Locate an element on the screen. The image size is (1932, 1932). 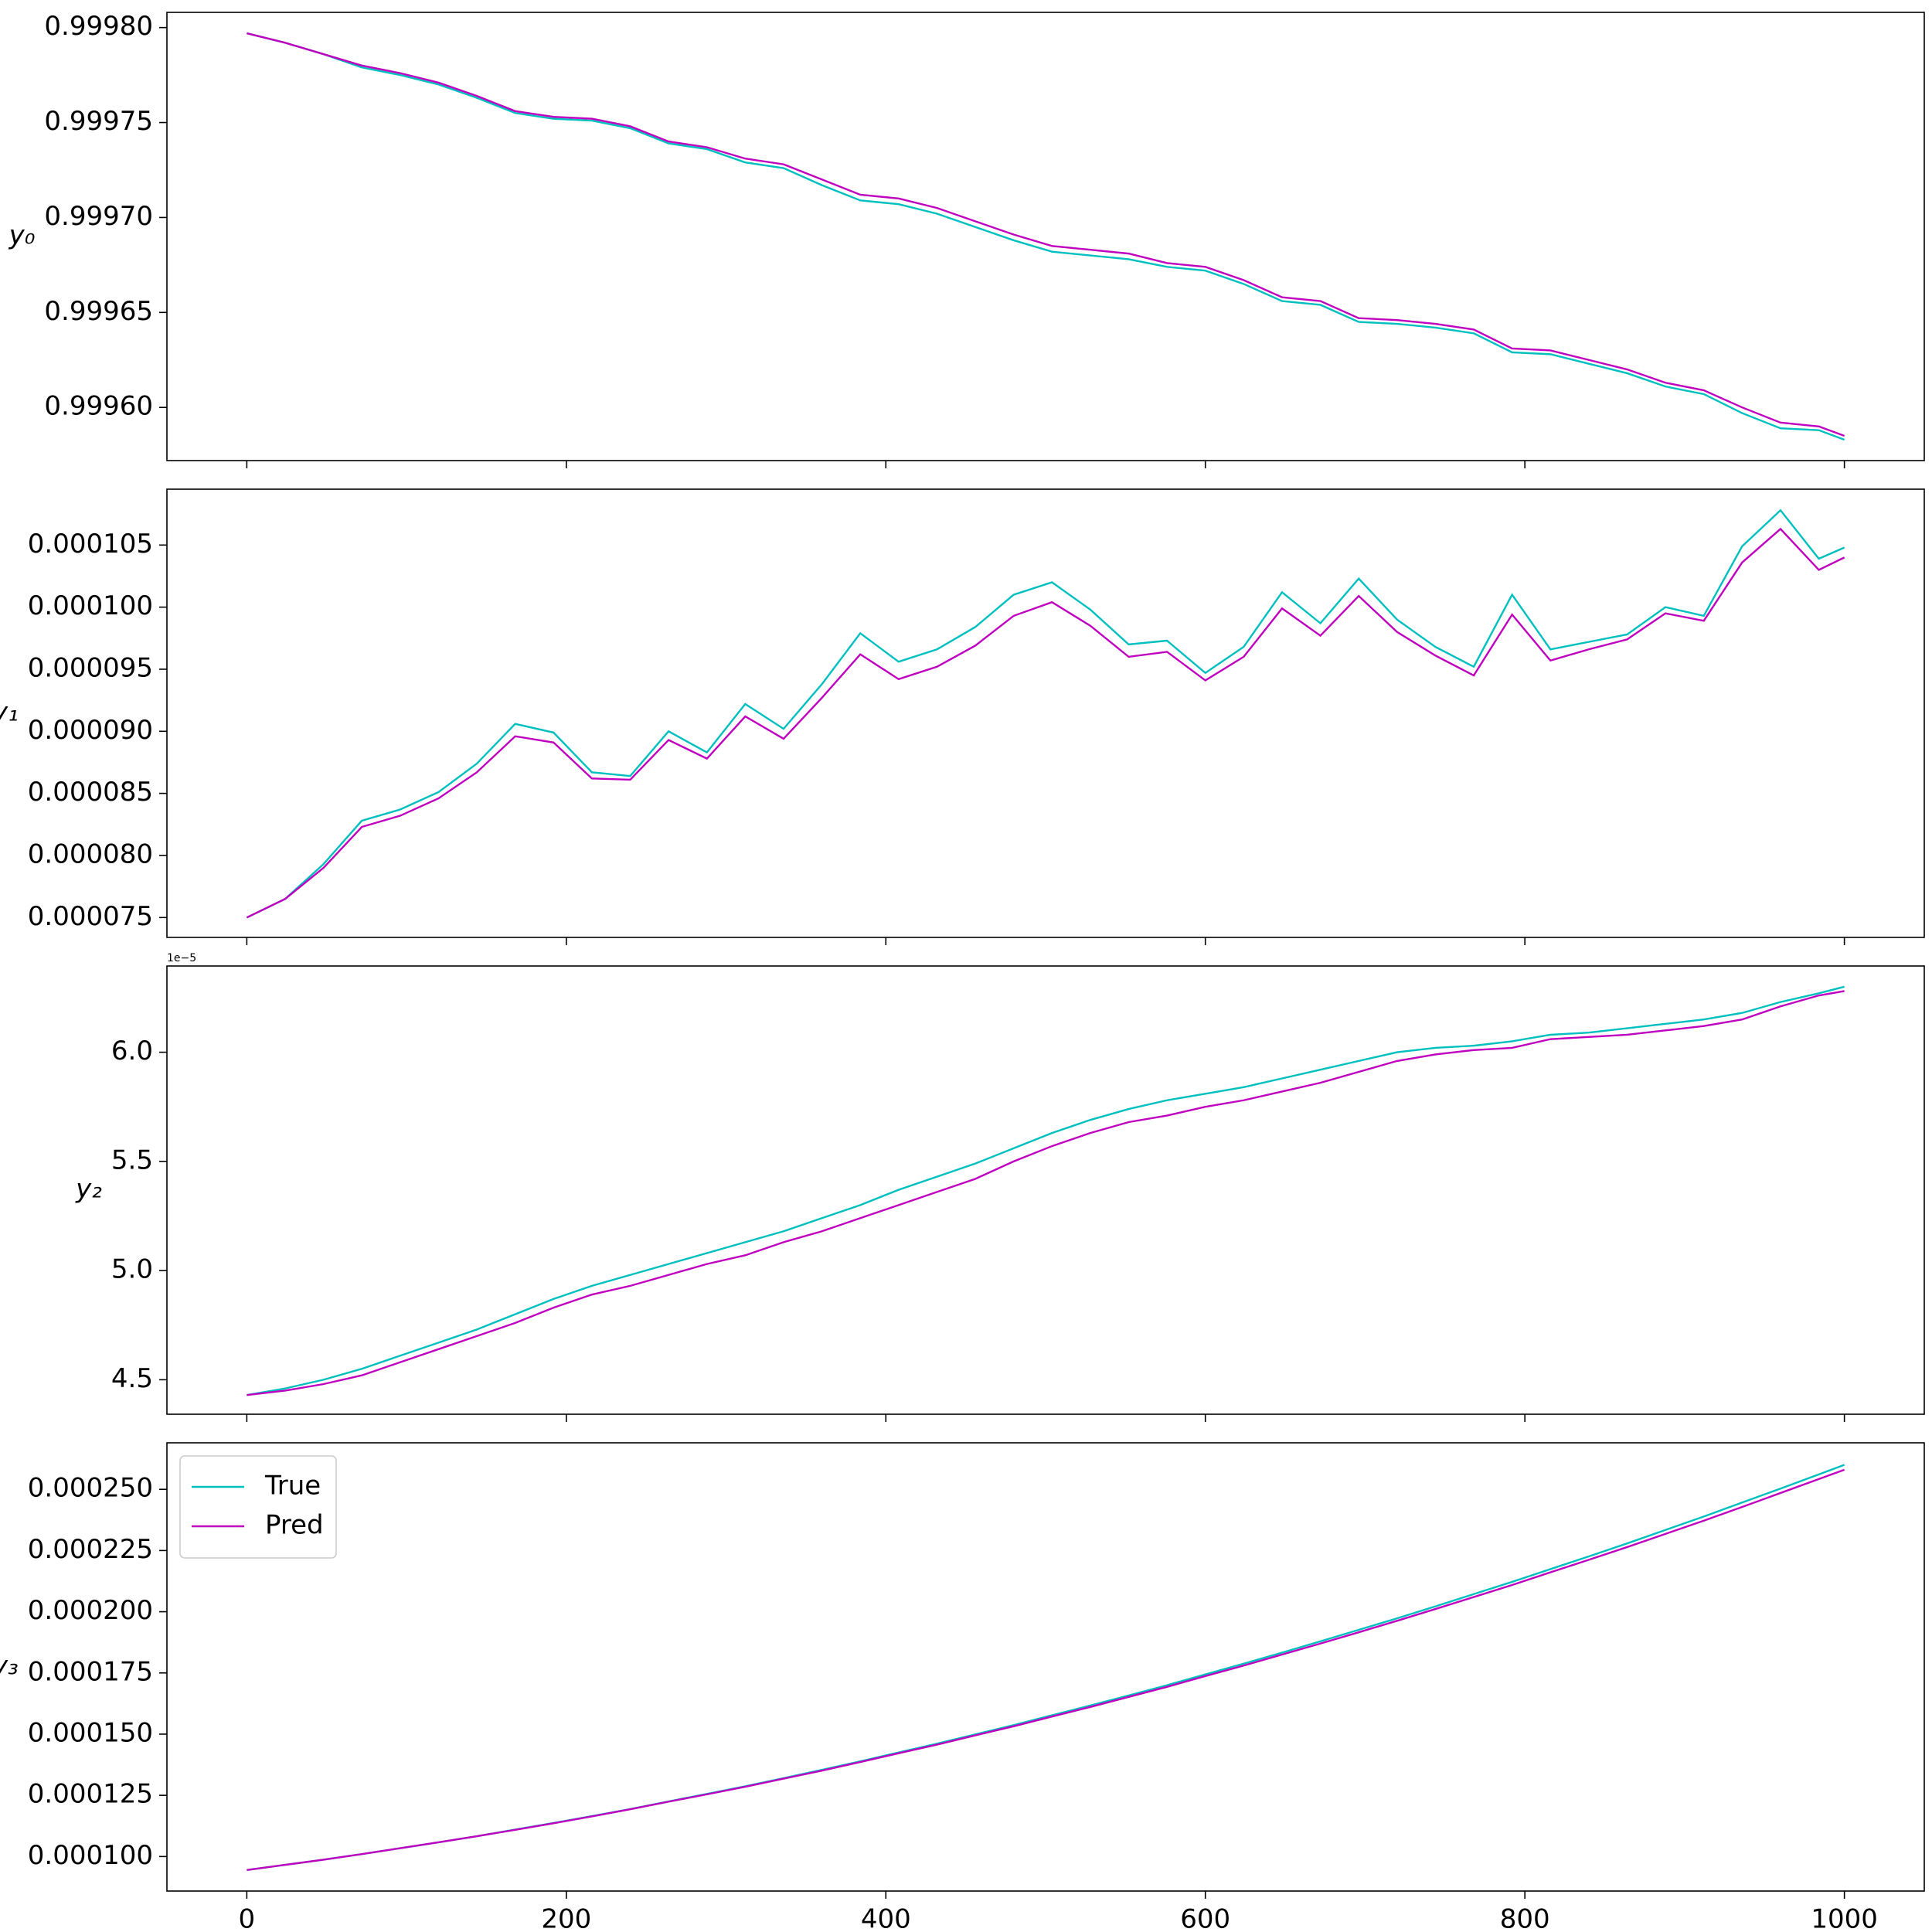
legend-label: True is located at coordinates (292, 1487).